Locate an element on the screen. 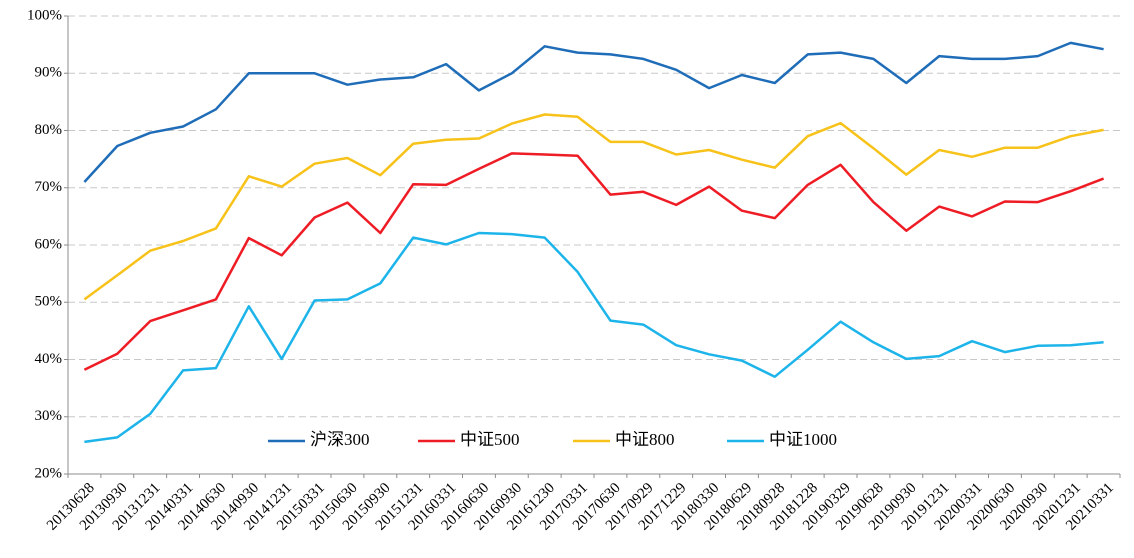  y-tick-label: 100% is located at coordinates (44, 15).